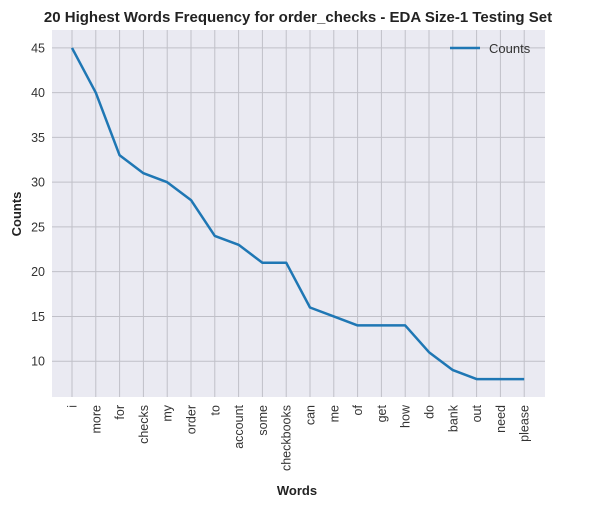  Describe the element at coordinates (168, 412) in the screenshot. I see `x-tick-label: my` at that location.